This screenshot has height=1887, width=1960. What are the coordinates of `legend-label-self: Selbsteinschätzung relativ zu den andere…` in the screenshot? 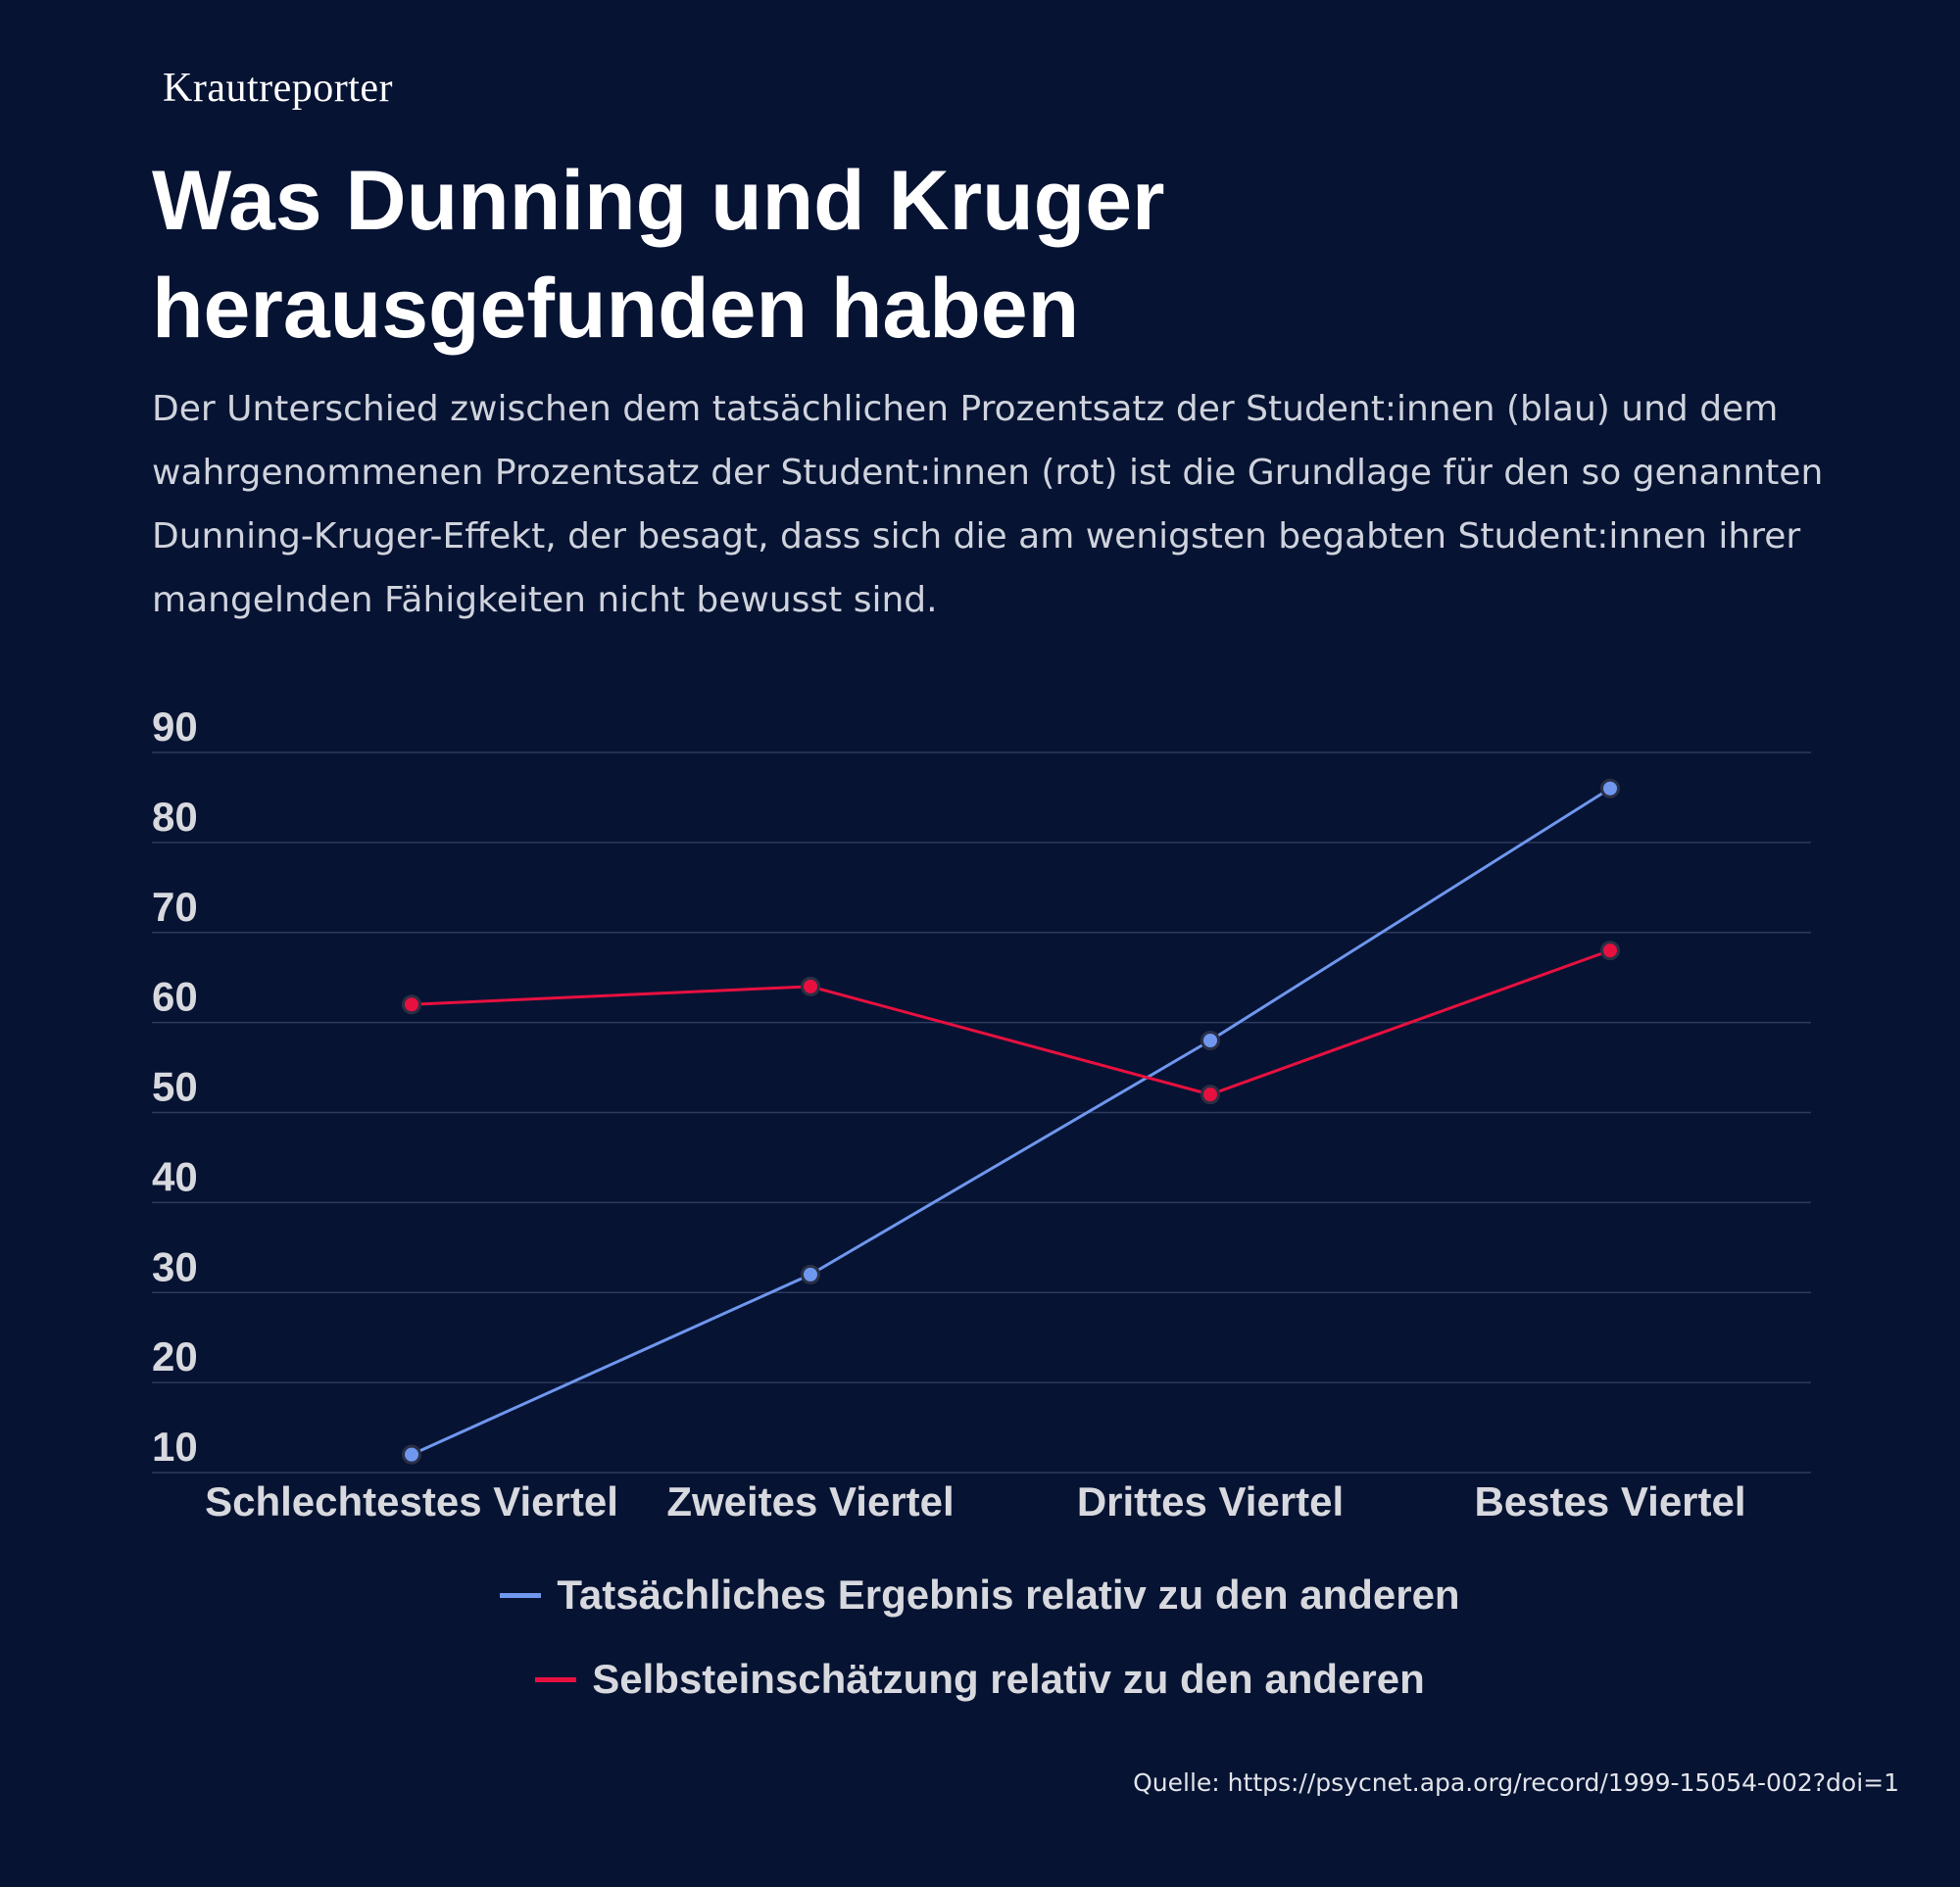 It's located at (1008, 1679).